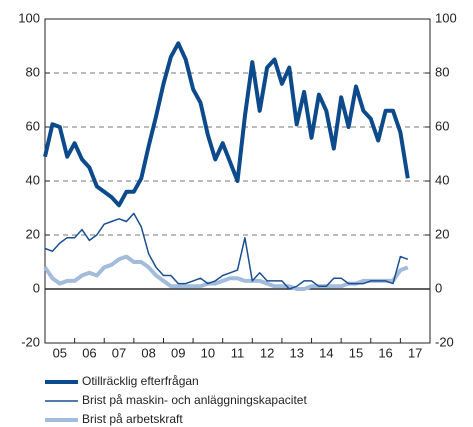  Describe the element at coordinates (33, 125) in the screenshot. I see `y-tick-label: 60` at that location.